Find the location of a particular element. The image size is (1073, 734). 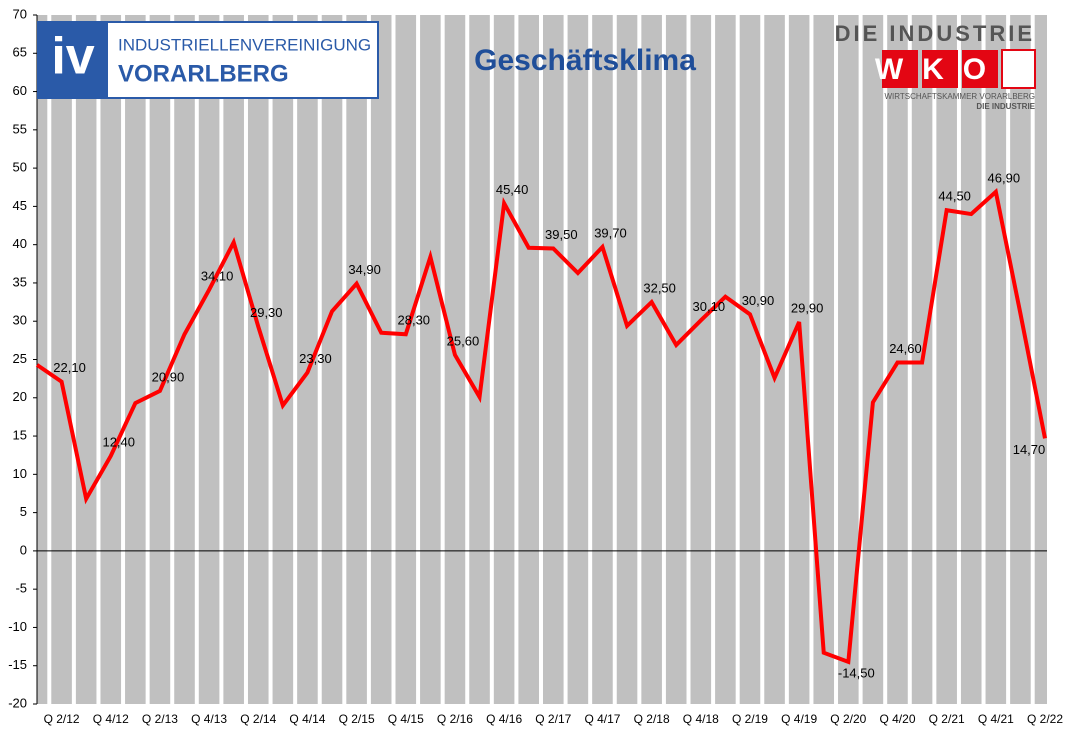

y-tick-label: 55 is located at coordinates (20, 128).